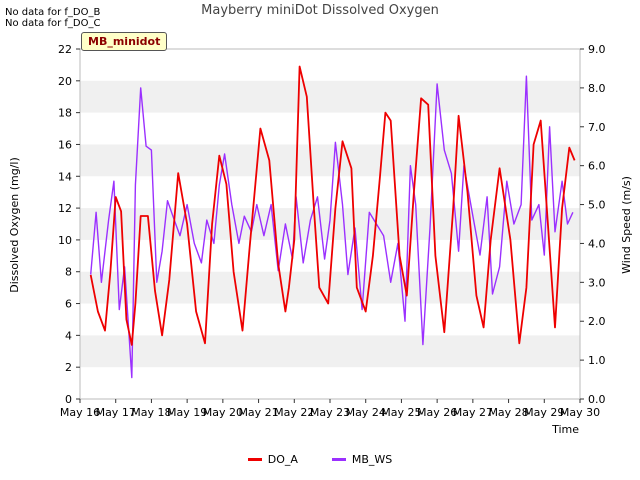 The height and width of the screenshot is (480, 640). Describe the element at coordinates (626, 225) in the screenshot. I see `y-axis-label-right: Wind Speed (m/s)` at that location.